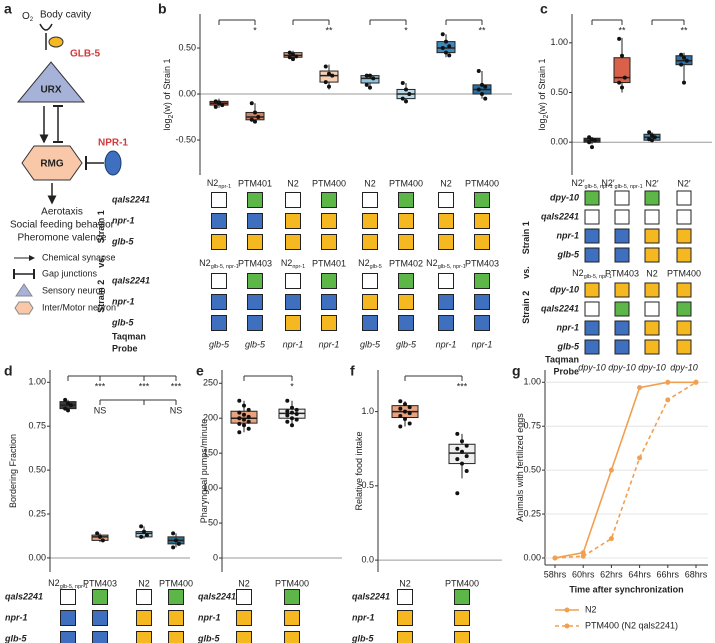 The height and width of the screenshot is (643, 715). What do you see at coordinates (129, 336) in the screenshot?
I see `probe-label: Taqman` at bounding box center [129, 336].